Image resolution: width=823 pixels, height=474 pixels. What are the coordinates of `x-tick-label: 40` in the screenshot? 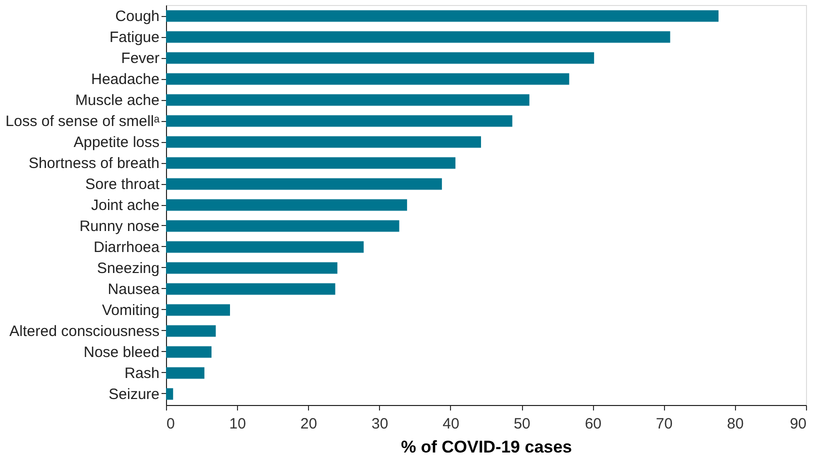 It's located at (451, 424).